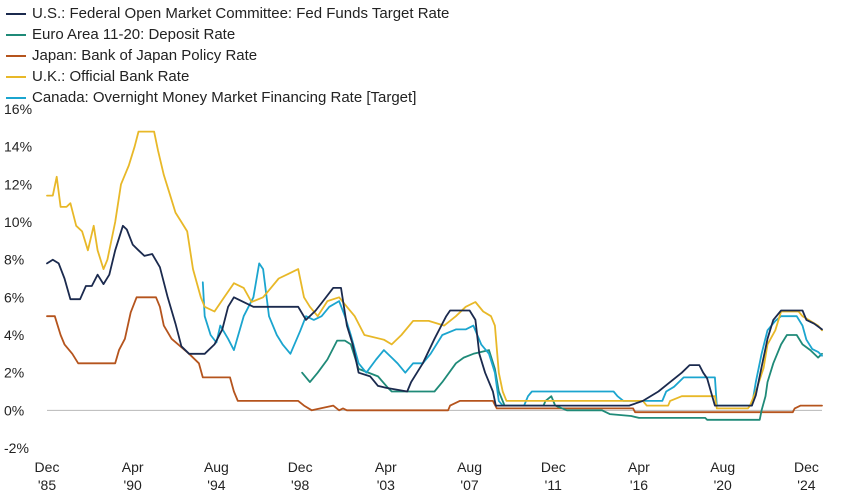  Describe the element at coordinates (386, 485) in the screenshot. I see `x-tick-year: '03` at that location.